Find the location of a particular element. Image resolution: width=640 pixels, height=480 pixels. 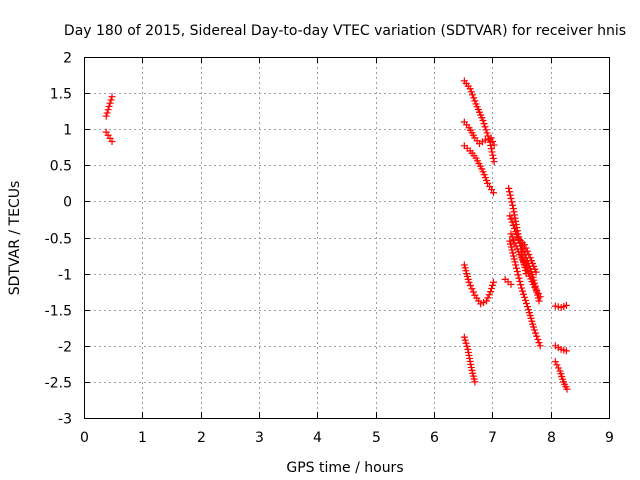

y-tick-label: -3 is located at coordinates (65, 420).